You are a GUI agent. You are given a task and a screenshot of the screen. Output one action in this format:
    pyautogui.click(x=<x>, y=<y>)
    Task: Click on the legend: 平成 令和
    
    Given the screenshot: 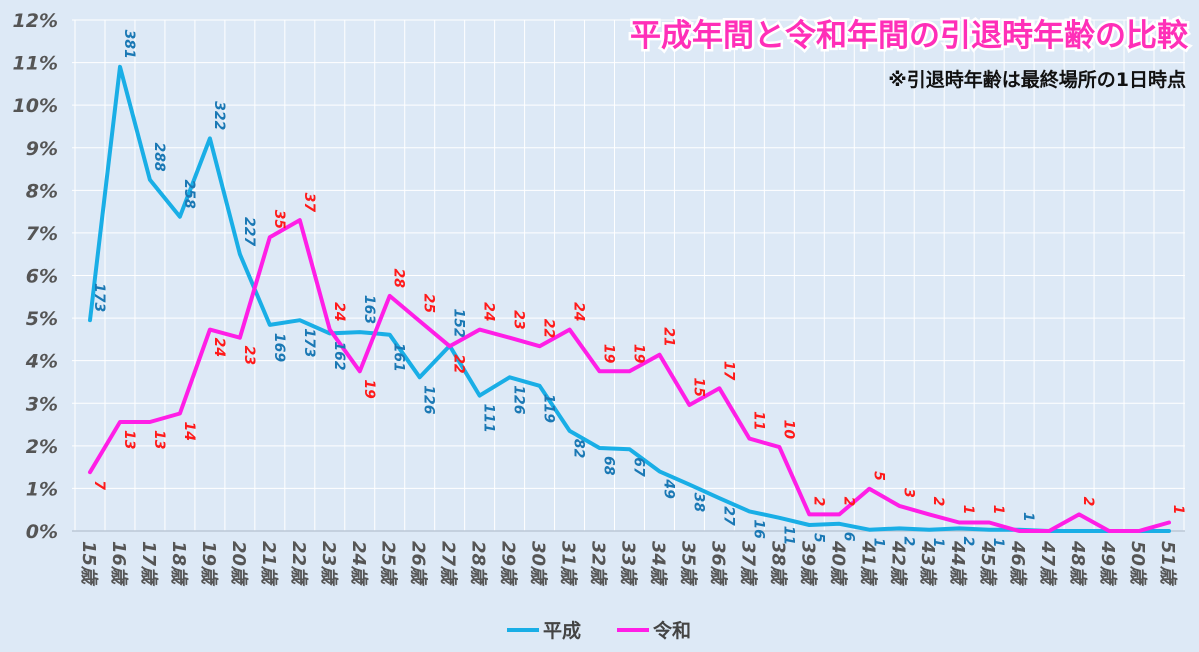 What is the action you would take?
    pyautogui.click(x=599, y=630)
    